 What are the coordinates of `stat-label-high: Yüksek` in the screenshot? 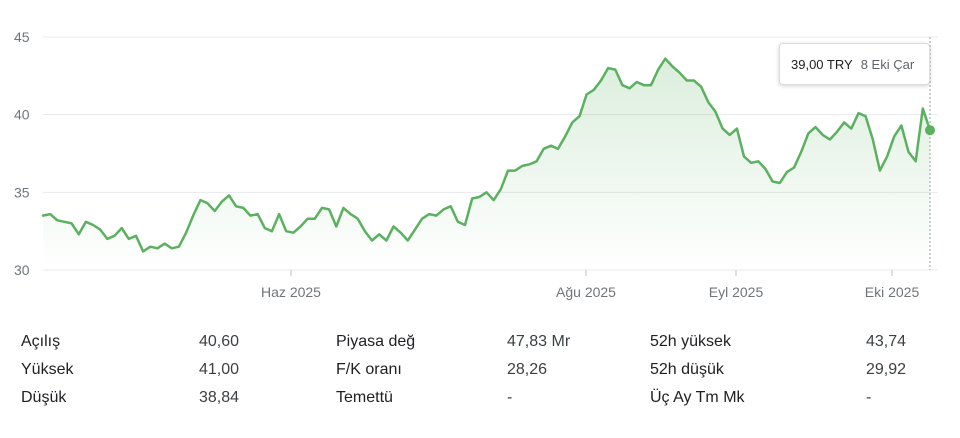 It's located at (47, 369).